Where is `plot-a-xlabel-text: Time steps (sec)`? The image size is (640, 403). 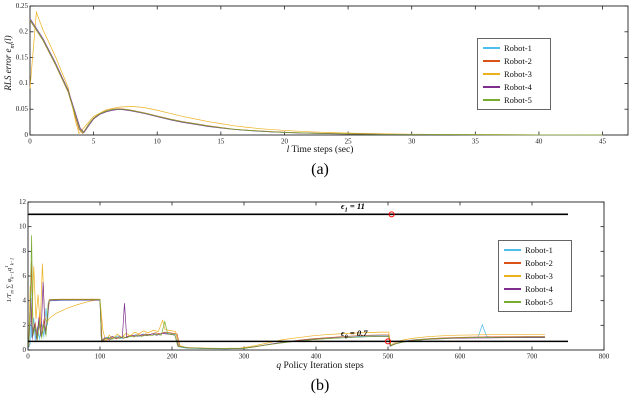 plot-a-xlabel-text: Time steps (sec) is located at coordinates (321, 150).